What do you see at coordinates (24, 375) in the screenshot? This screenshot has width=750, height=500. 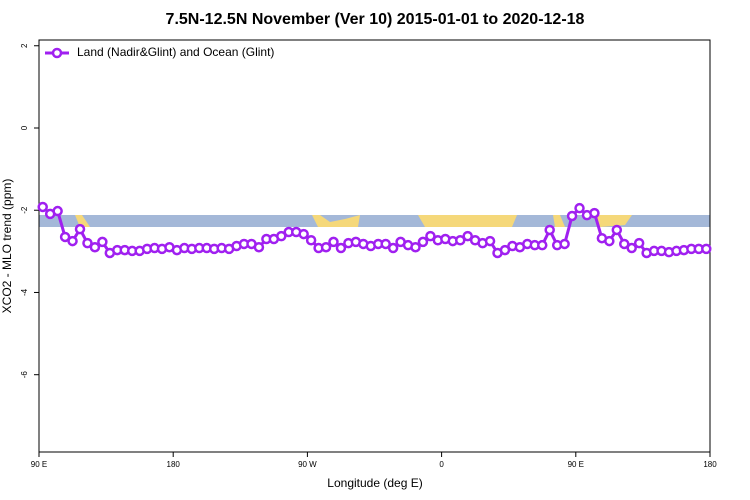 I see `y-tick-label: -6` at bounding box center [24, 375].